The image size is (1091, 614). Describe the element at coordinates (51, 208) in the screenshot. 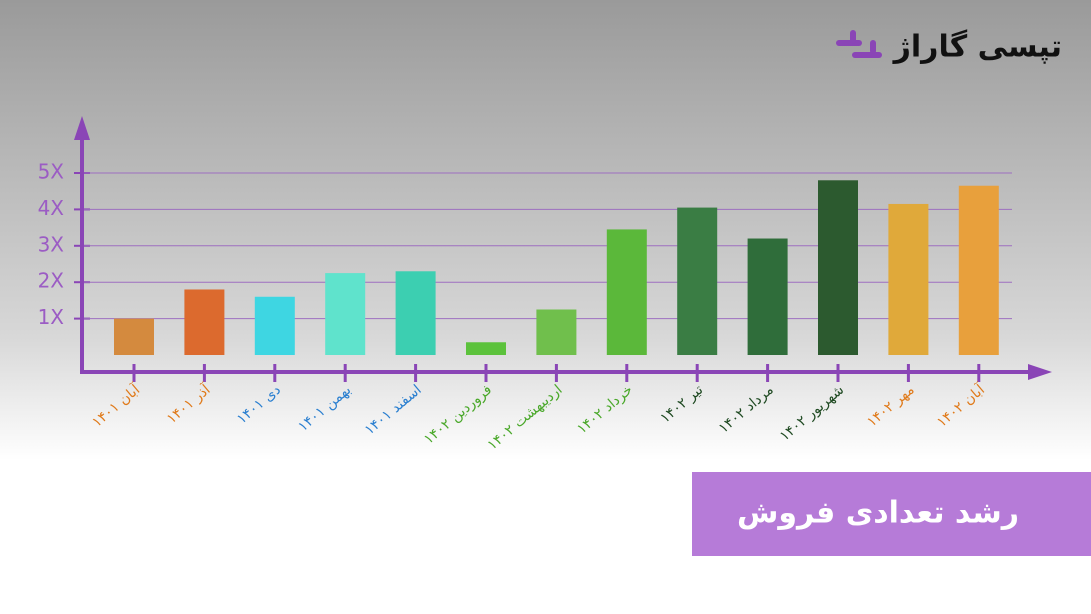

I see `y-tick-label: 4X` at that location.